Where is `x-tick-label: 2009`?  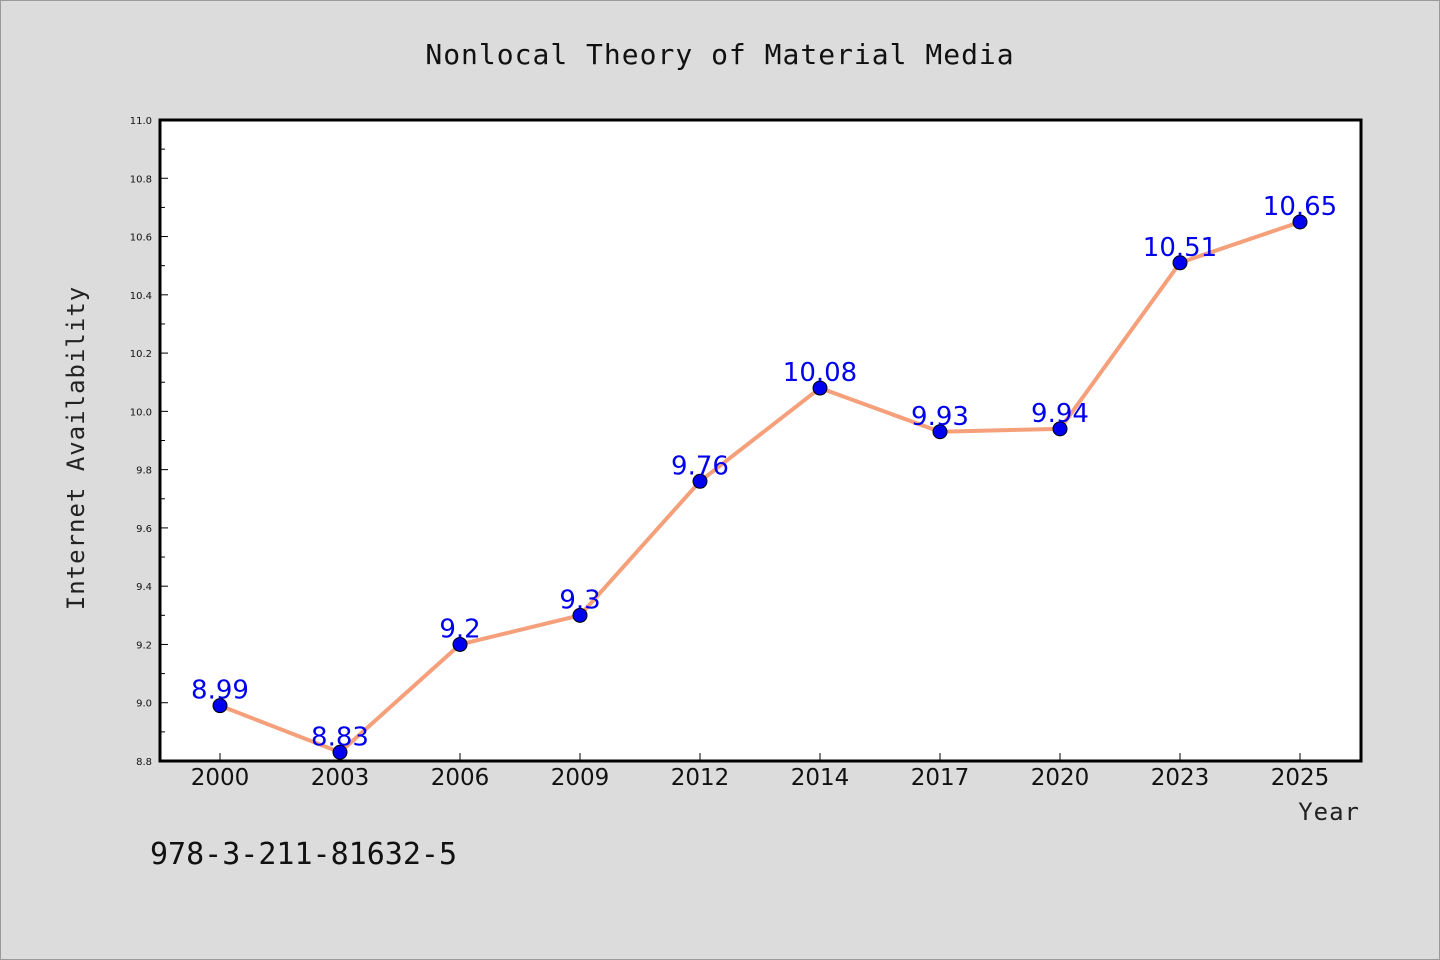 x-tick-label: 2009 is located at coordinates (580, 778).